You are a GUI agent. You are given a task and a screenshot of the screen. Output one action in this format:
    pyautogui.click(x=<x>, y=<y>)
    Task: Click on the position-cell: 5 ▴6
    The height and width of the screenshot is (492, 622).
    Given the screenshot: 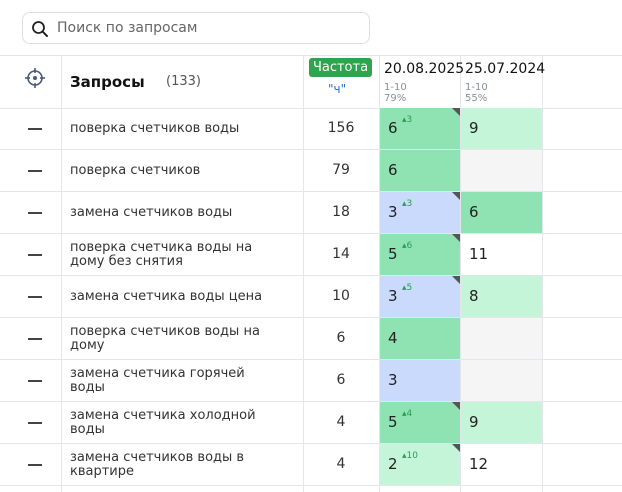 What is the action you would take?
    pyautogui.click(x=420, y=254)
    